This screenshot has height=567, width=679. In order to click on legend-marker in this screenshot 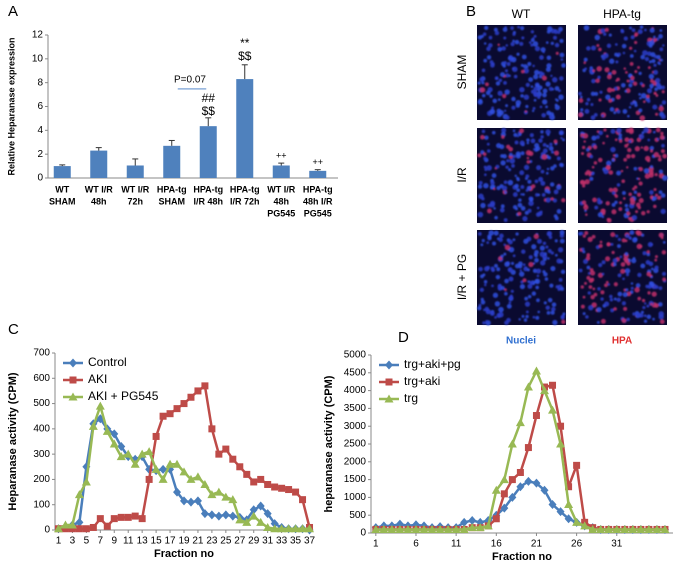, I will do `click(389, 365)`.